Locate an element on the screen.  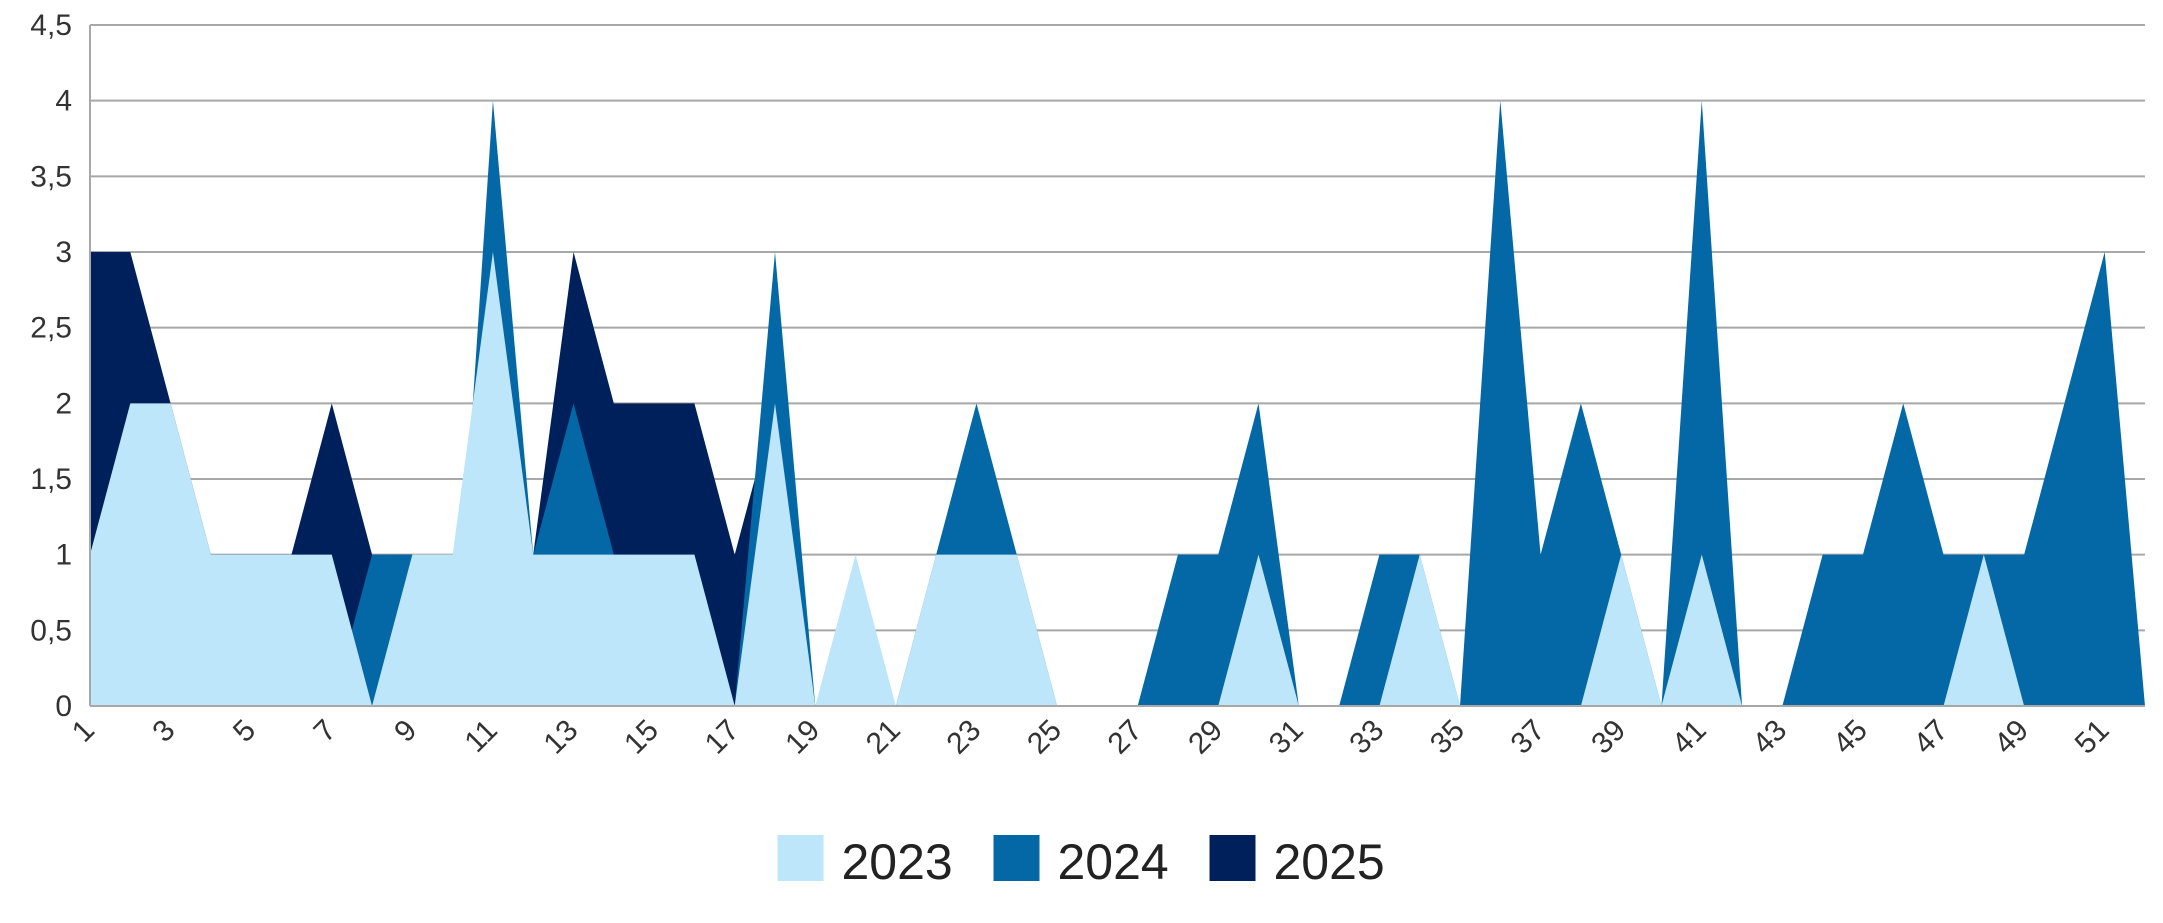
x-tick-label: 9 is located at coordinates (405, 731).